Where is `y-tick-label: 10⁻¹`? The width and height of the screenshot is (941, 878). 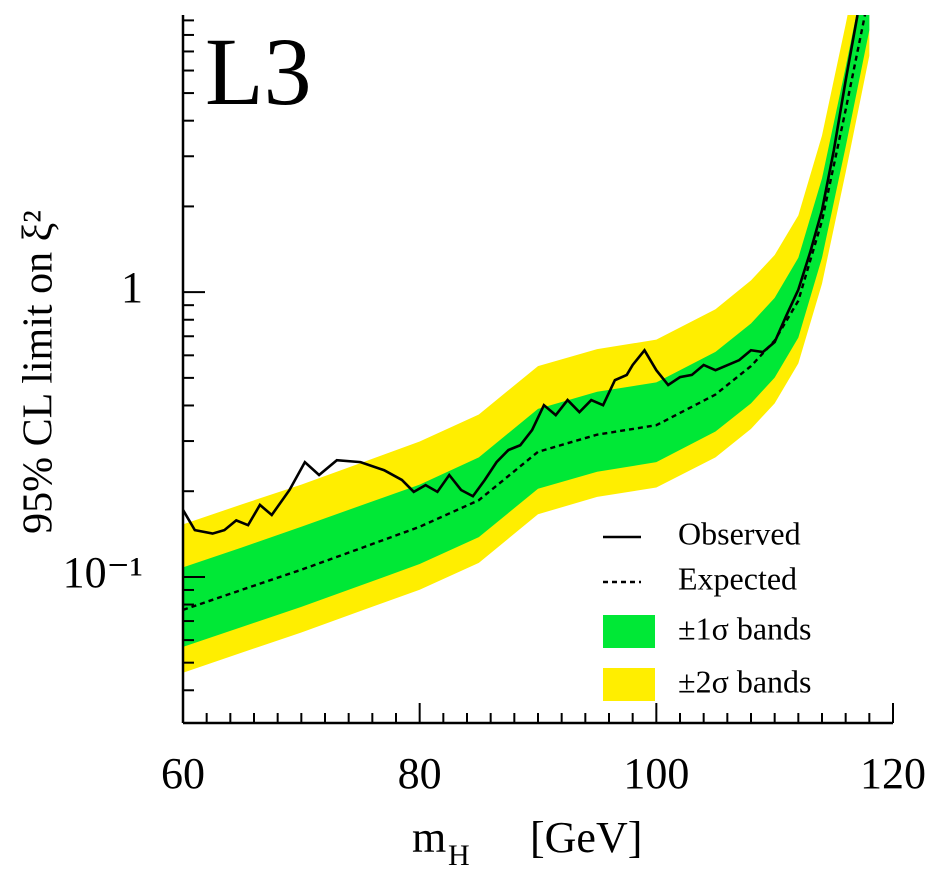 y-tick-label: 10⁻¹ is located at coordinates (103, 572).